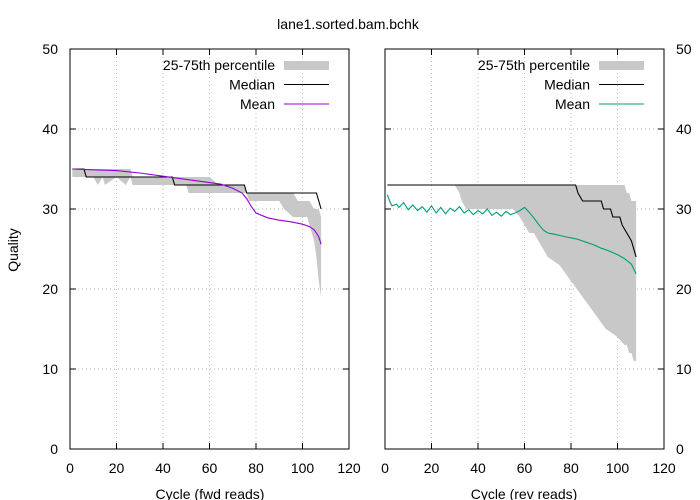 The width and height of the screenshot is (700, 500). Describe the element at coordinates (13, 250) in the screenshot. I see `y-axis-label: Quality` at that location.